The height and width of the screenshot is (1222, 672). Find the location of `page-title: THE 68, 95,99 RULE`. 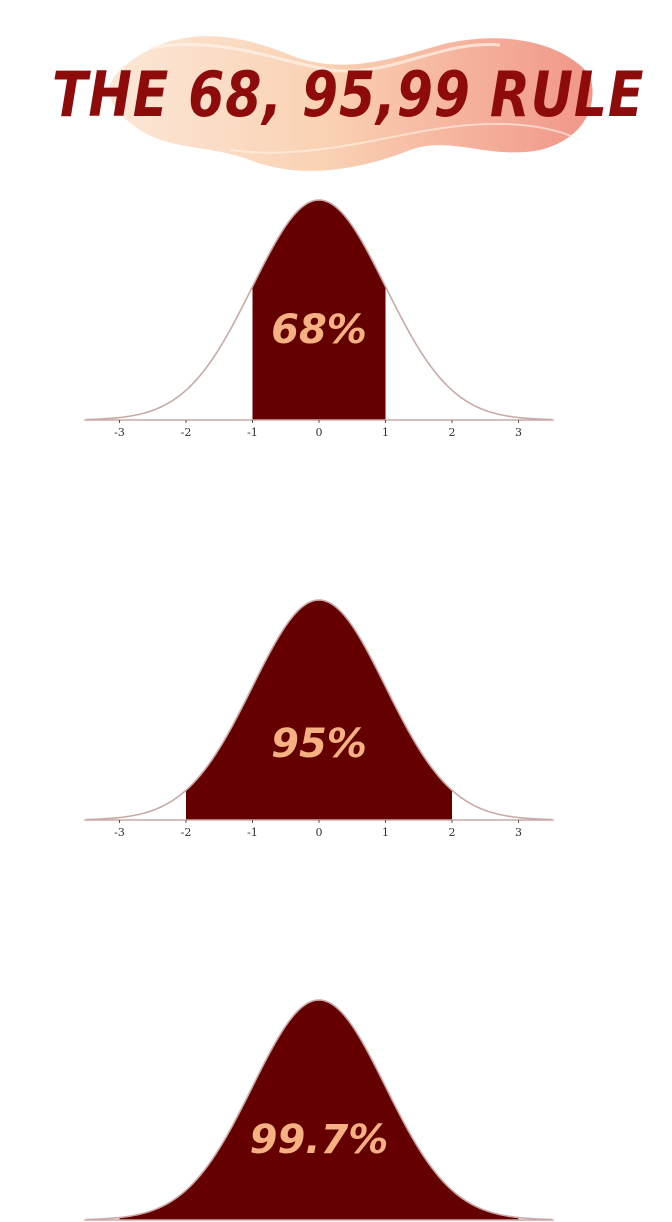

page-title: THE 68, 95,99 RULE is located at coordinates (348, 94).